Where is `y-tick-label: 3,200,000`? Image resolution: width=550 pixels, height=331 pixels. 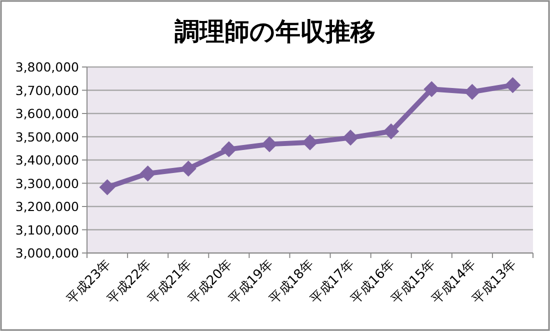 y-tick-label: 3,200,000 is located at coordinates (47, 206).